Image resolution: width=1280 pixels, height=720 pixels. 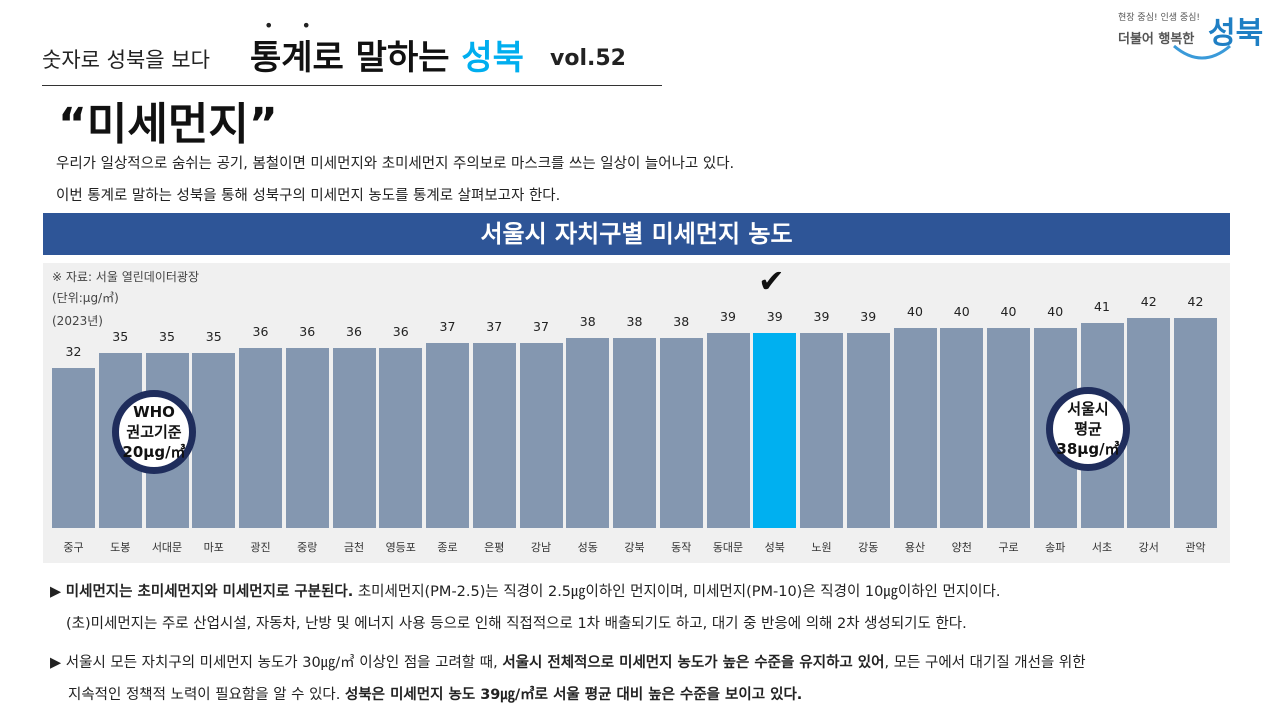 What do you see at coordinates (307, 438) in the screenshot?
I see `bar-중랑` at bounding box center [307, 438].